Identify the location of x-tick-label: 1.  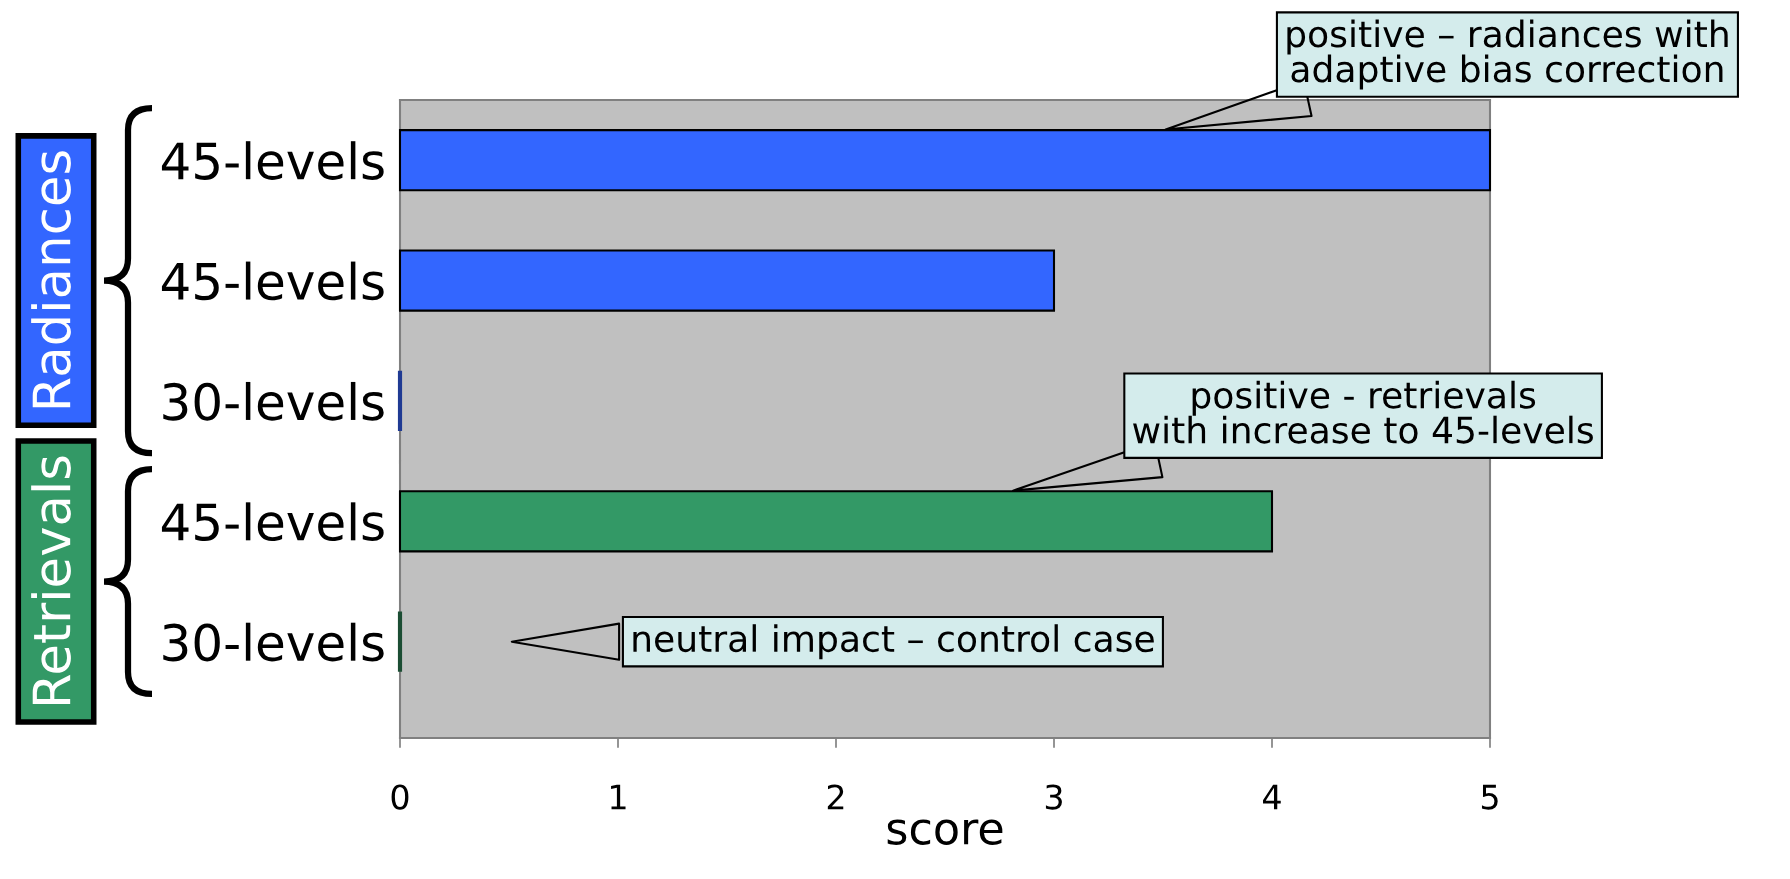
(618, 797).